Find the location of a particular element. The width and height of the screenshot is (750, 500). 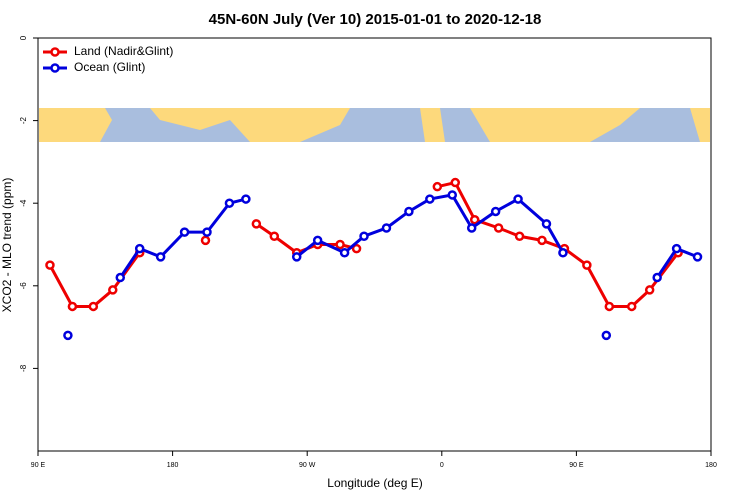

y-tick-label: -6 is located at coordinates (23, 286).